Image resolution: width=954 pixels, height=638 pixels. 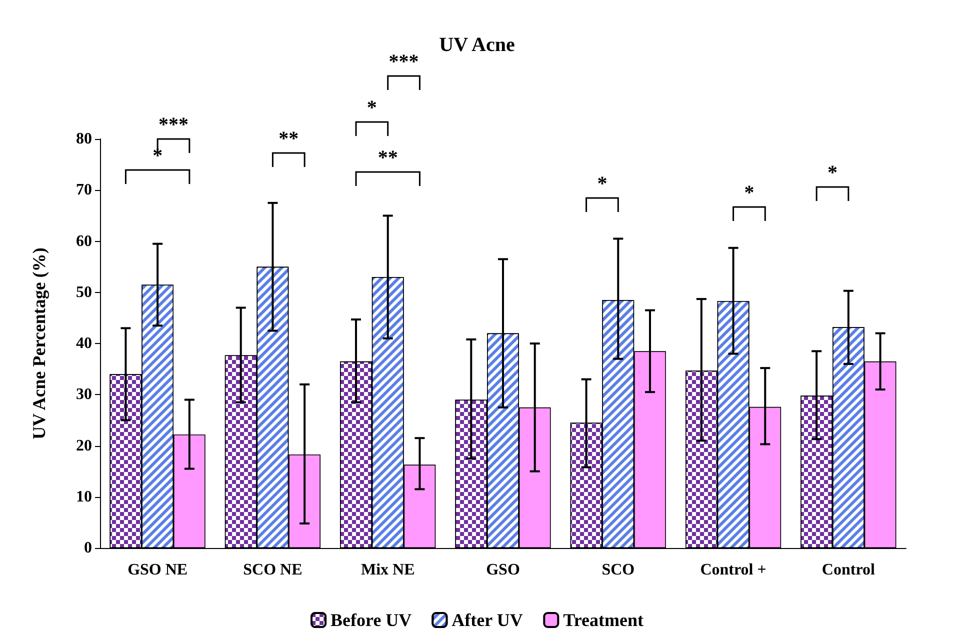 I want to click on y-tick-label: 20, so click(x=84, y=445).